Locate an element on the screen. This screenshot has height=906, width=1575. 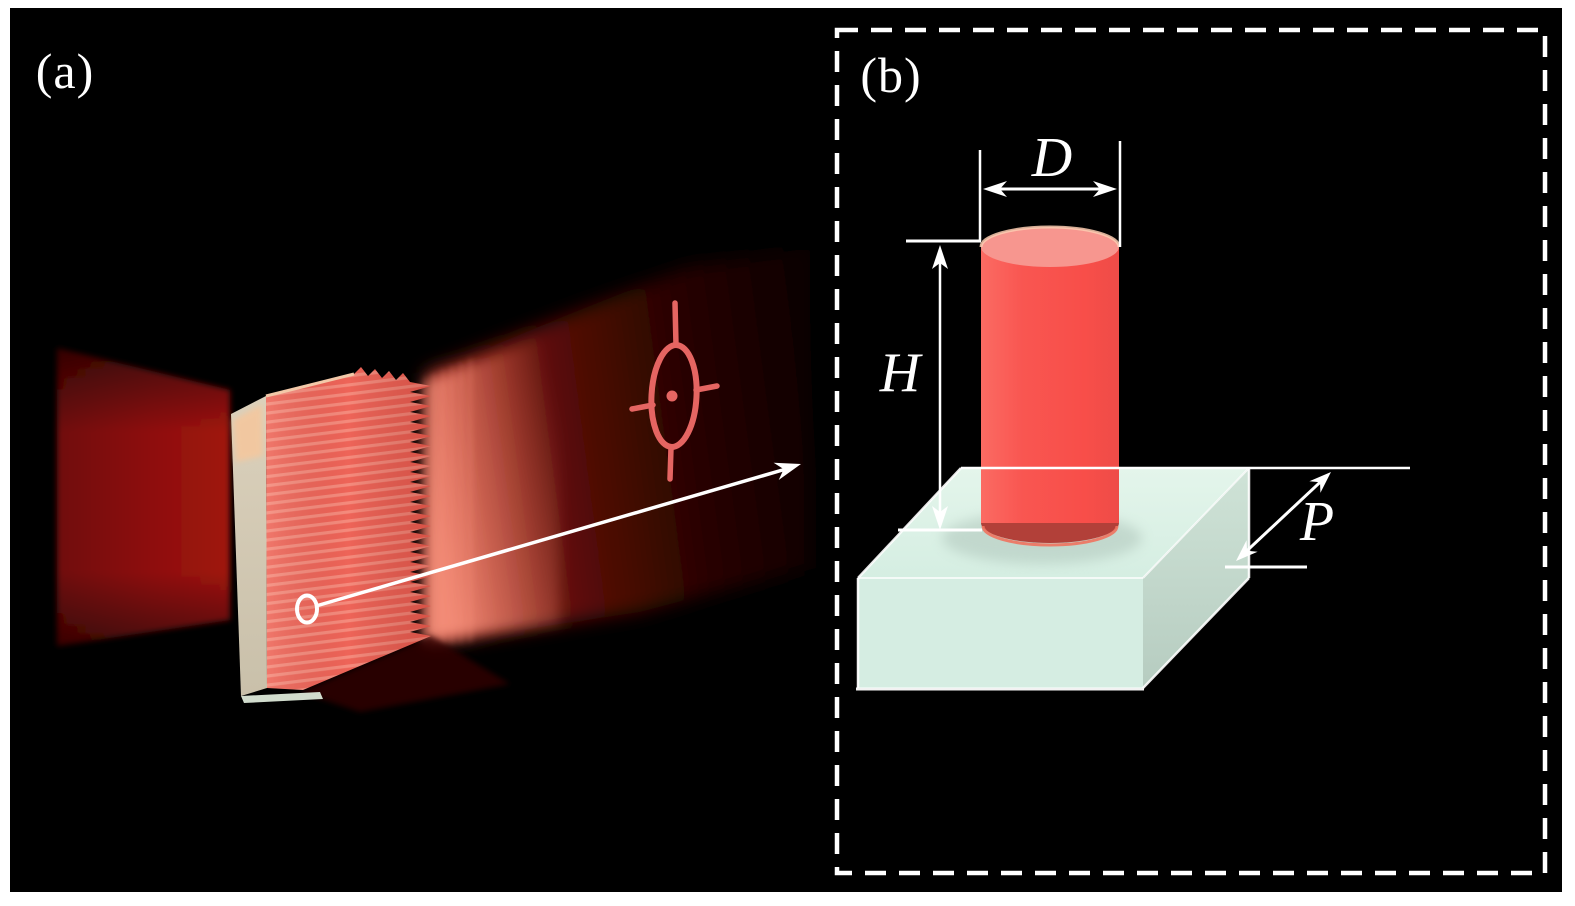
slab-side-face is located at coordinates (249, 546).